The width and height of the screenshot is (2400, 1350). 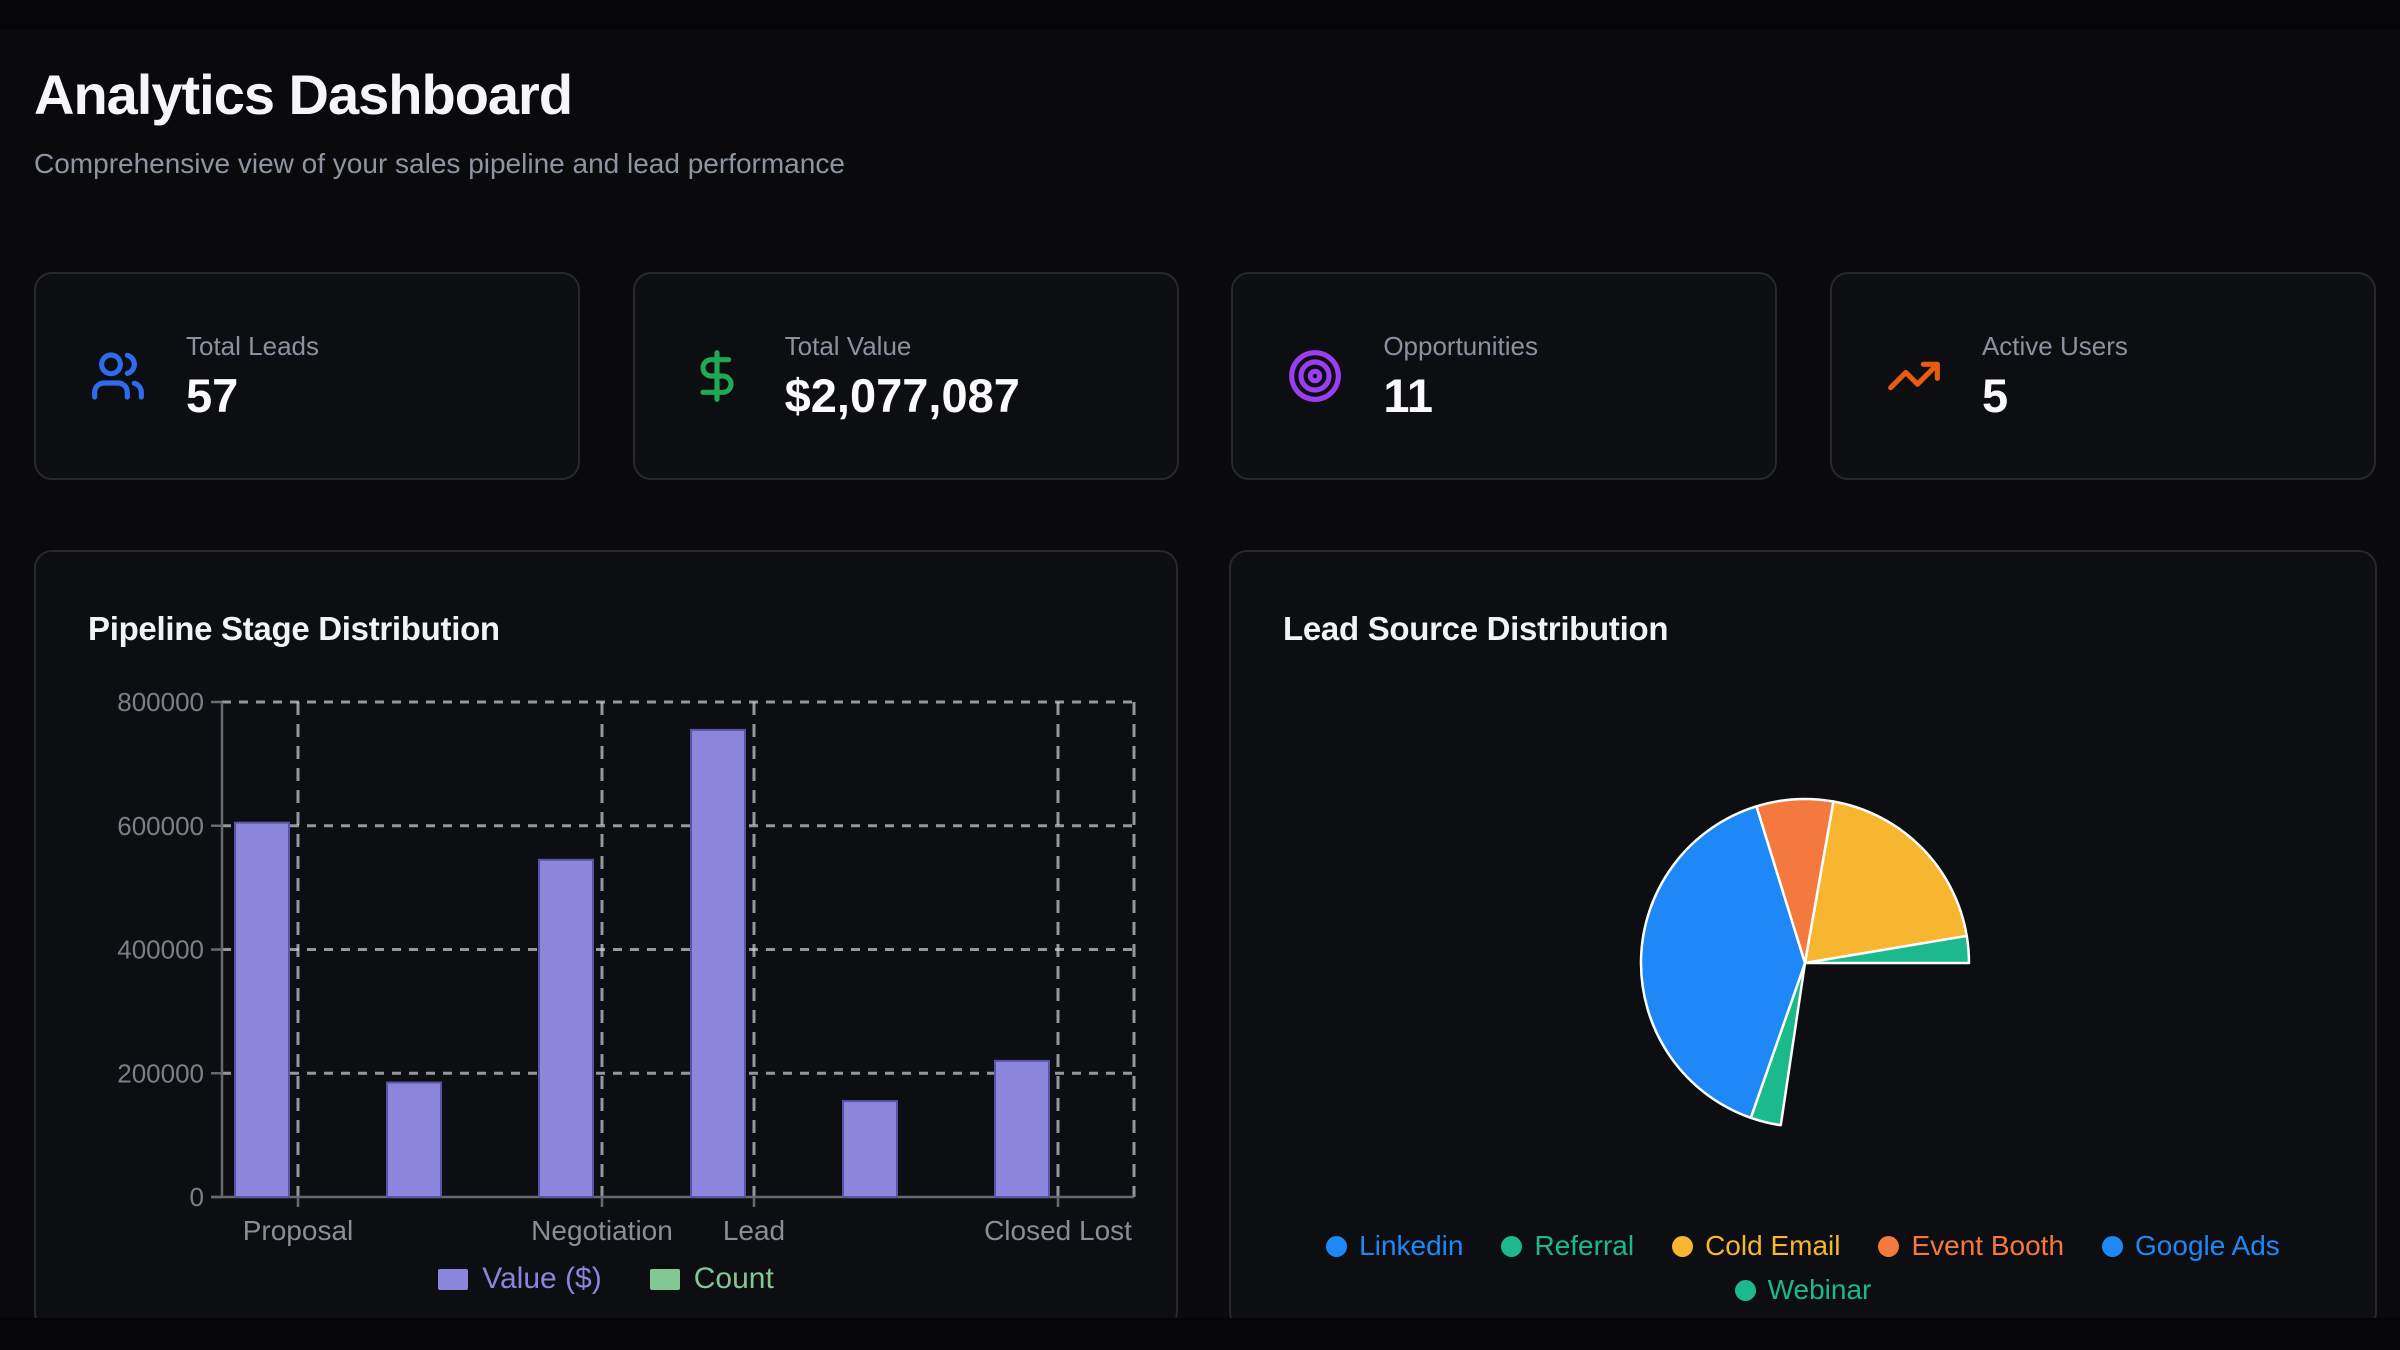 I want to click on pie-slice-referral, so click(x=1887, y=949).